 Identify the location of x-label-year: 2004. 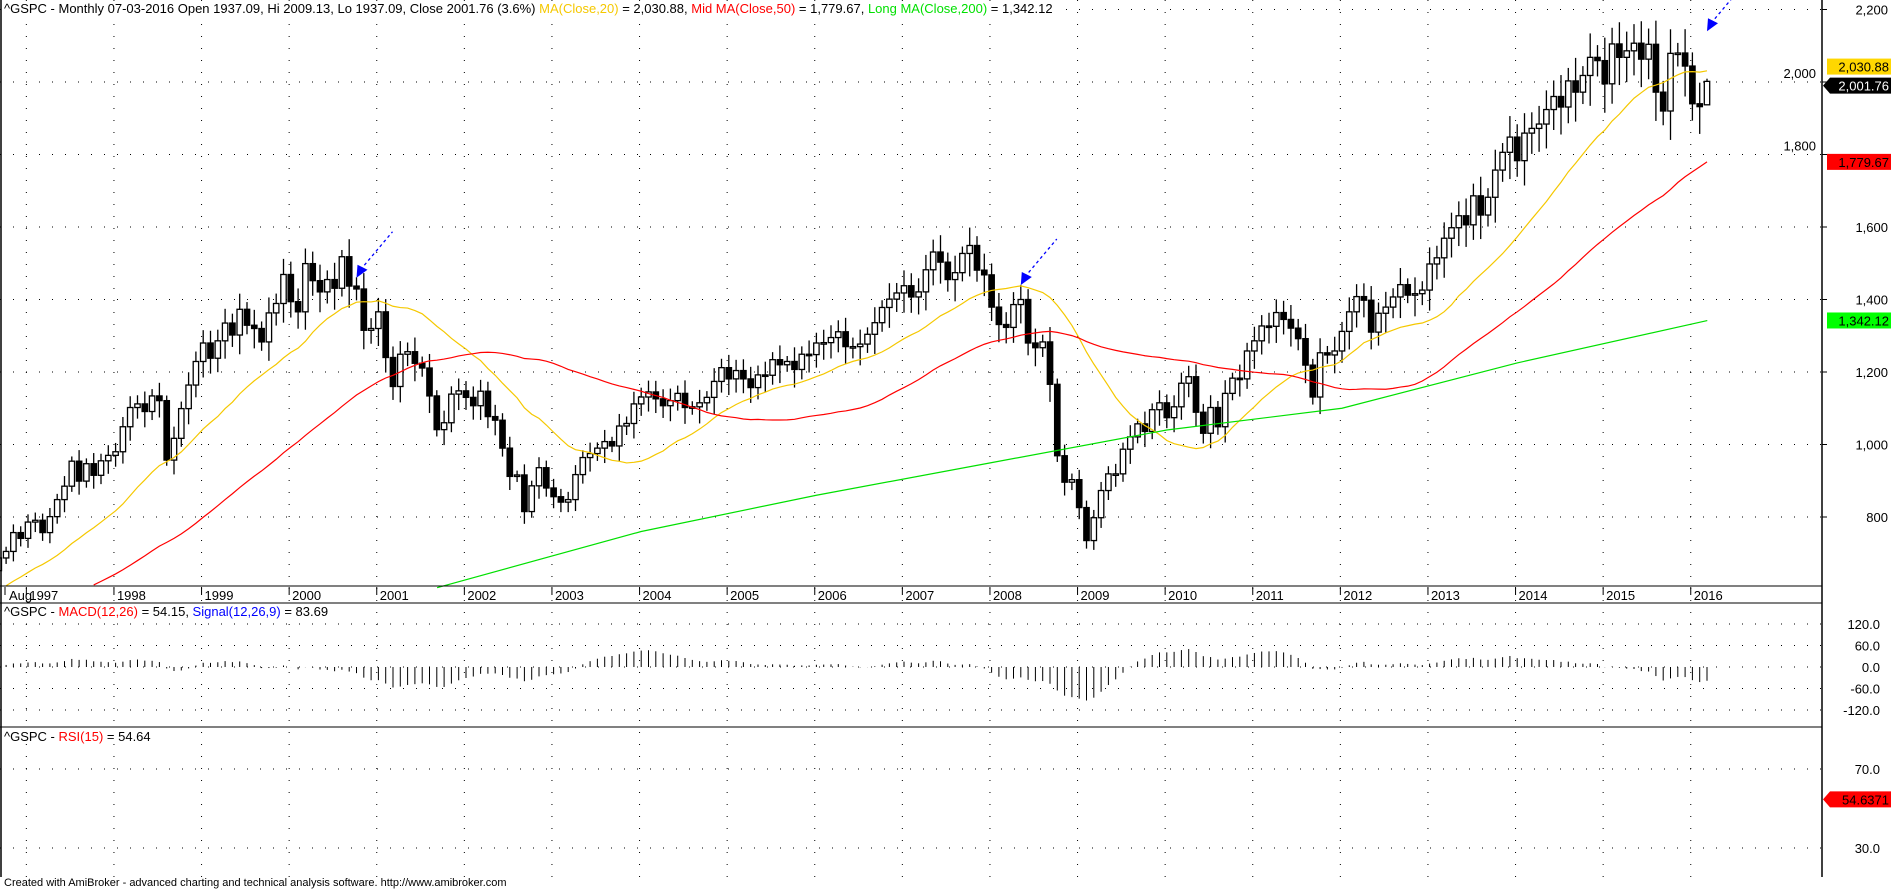
(657, 595).